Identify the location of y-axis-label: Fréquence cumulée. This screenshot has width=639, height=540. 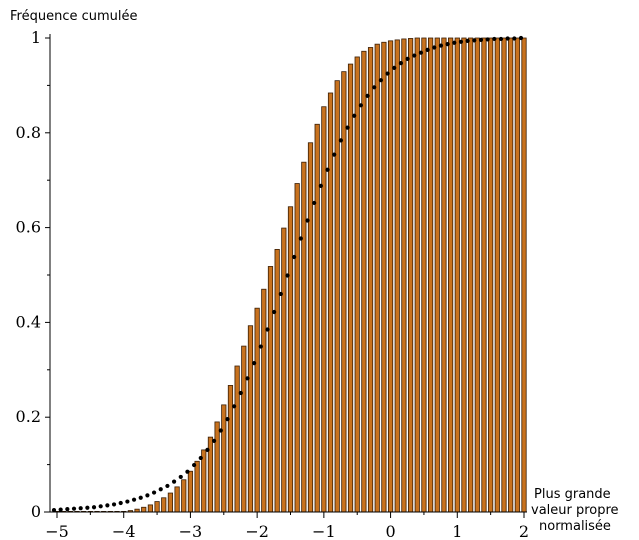
(74, 16).